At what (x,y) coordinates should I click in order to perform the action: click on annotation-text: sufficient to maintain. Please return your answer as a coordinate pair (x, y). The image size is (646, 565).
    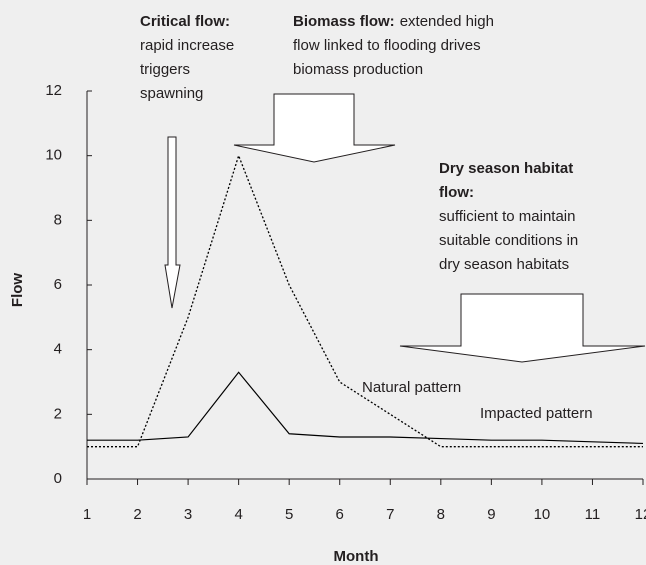
    Looking at the image, I should click on (507, 216).